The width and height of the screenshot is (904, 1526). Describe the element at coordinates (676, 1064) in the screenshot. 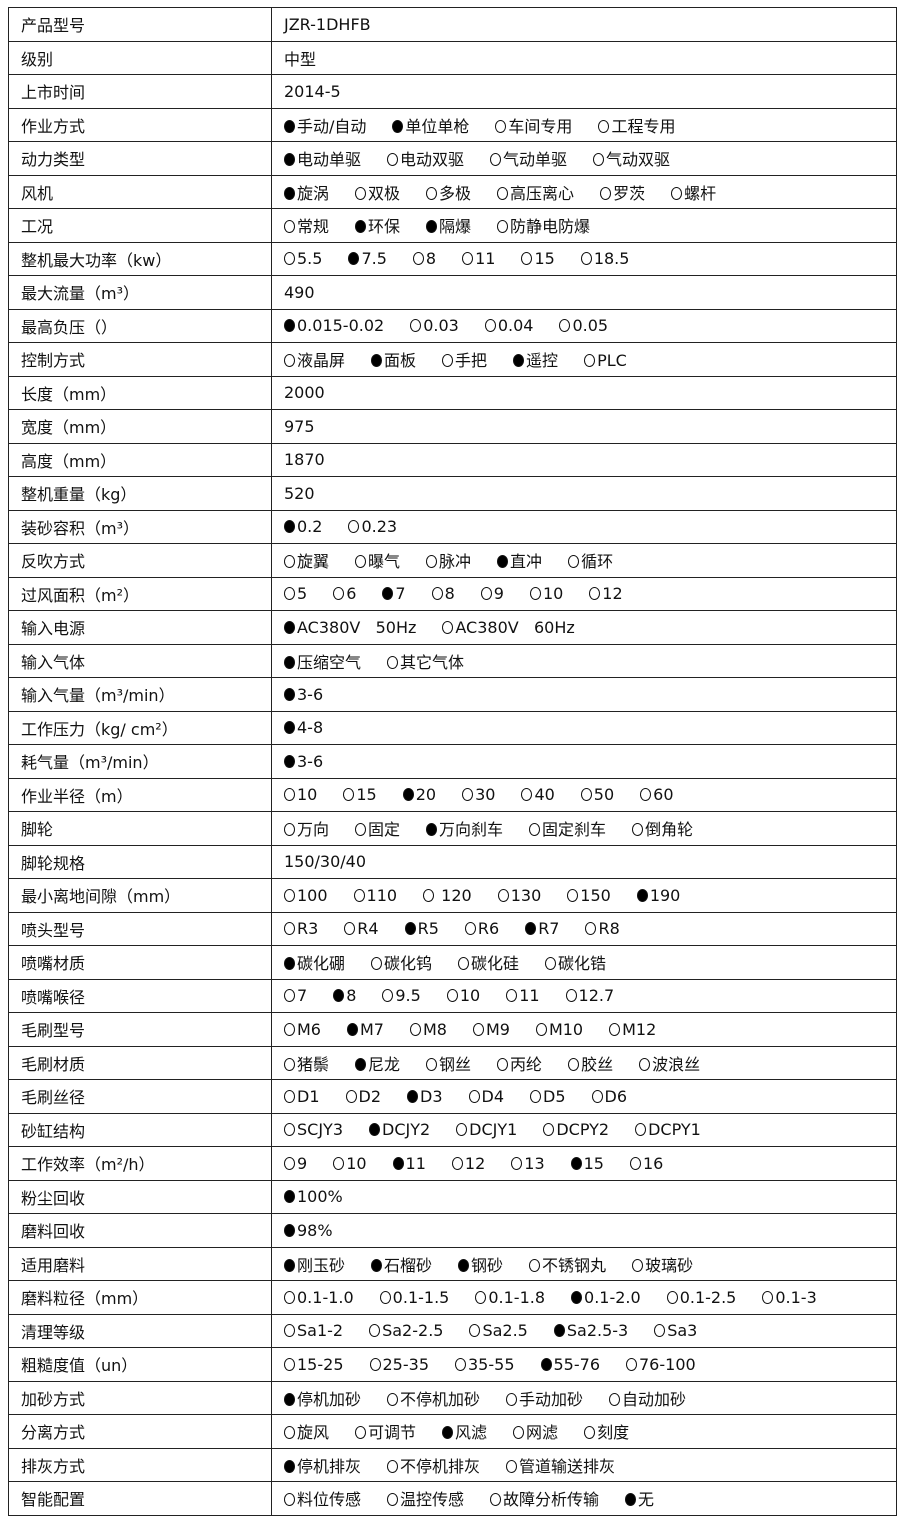

I see `option-text: 波浪丝` at that location.